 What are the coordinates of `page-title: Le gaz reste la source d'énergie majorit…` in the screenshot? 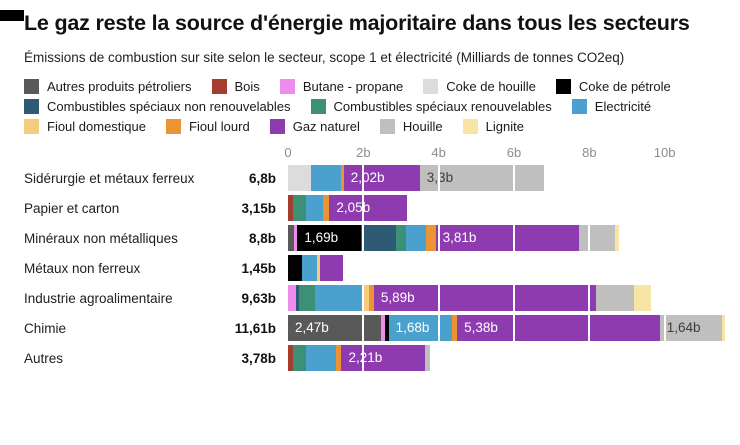 It's located at (357, 23).